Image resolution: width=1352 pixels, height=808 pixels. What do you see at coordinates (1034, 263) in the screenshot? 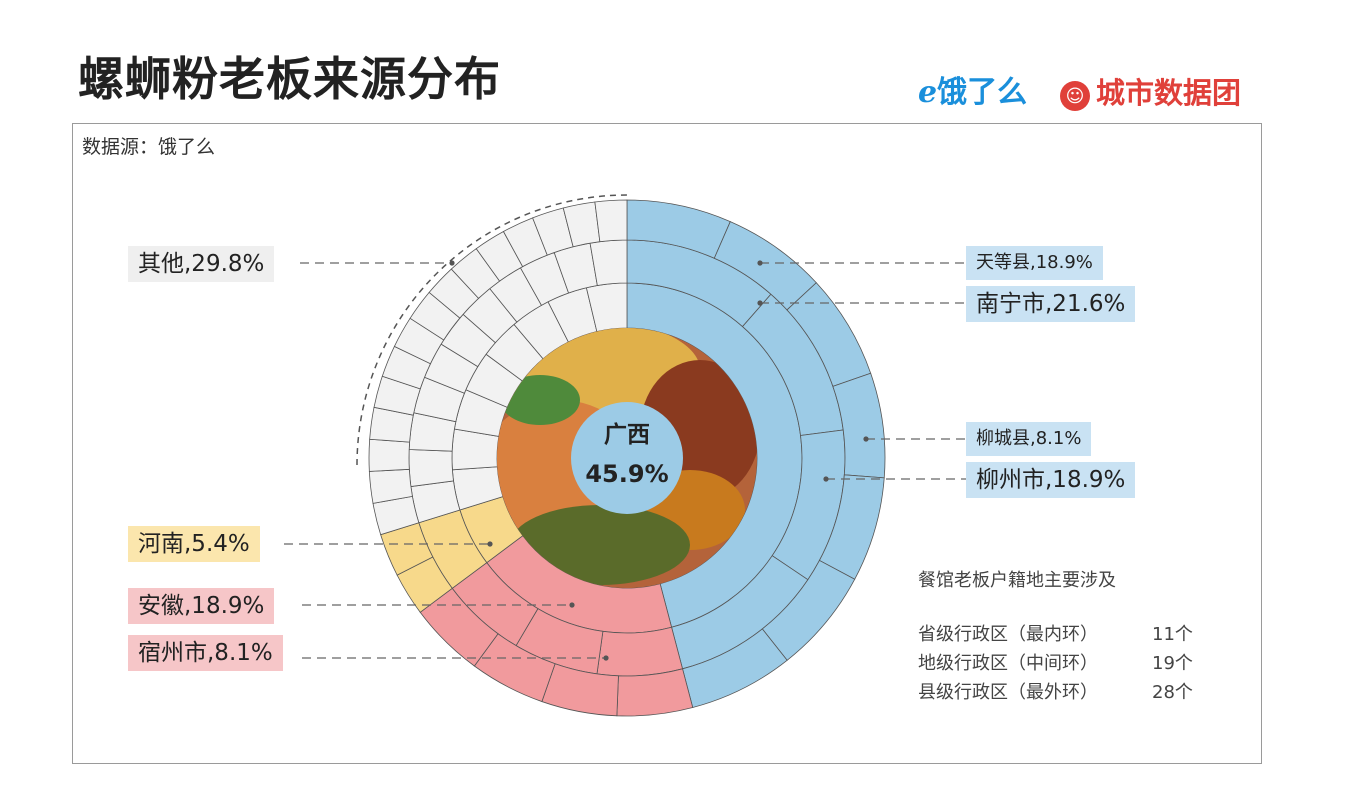
I see `label-tiandeng: 天等县,18.9%` at bounding box center [1034, 263].